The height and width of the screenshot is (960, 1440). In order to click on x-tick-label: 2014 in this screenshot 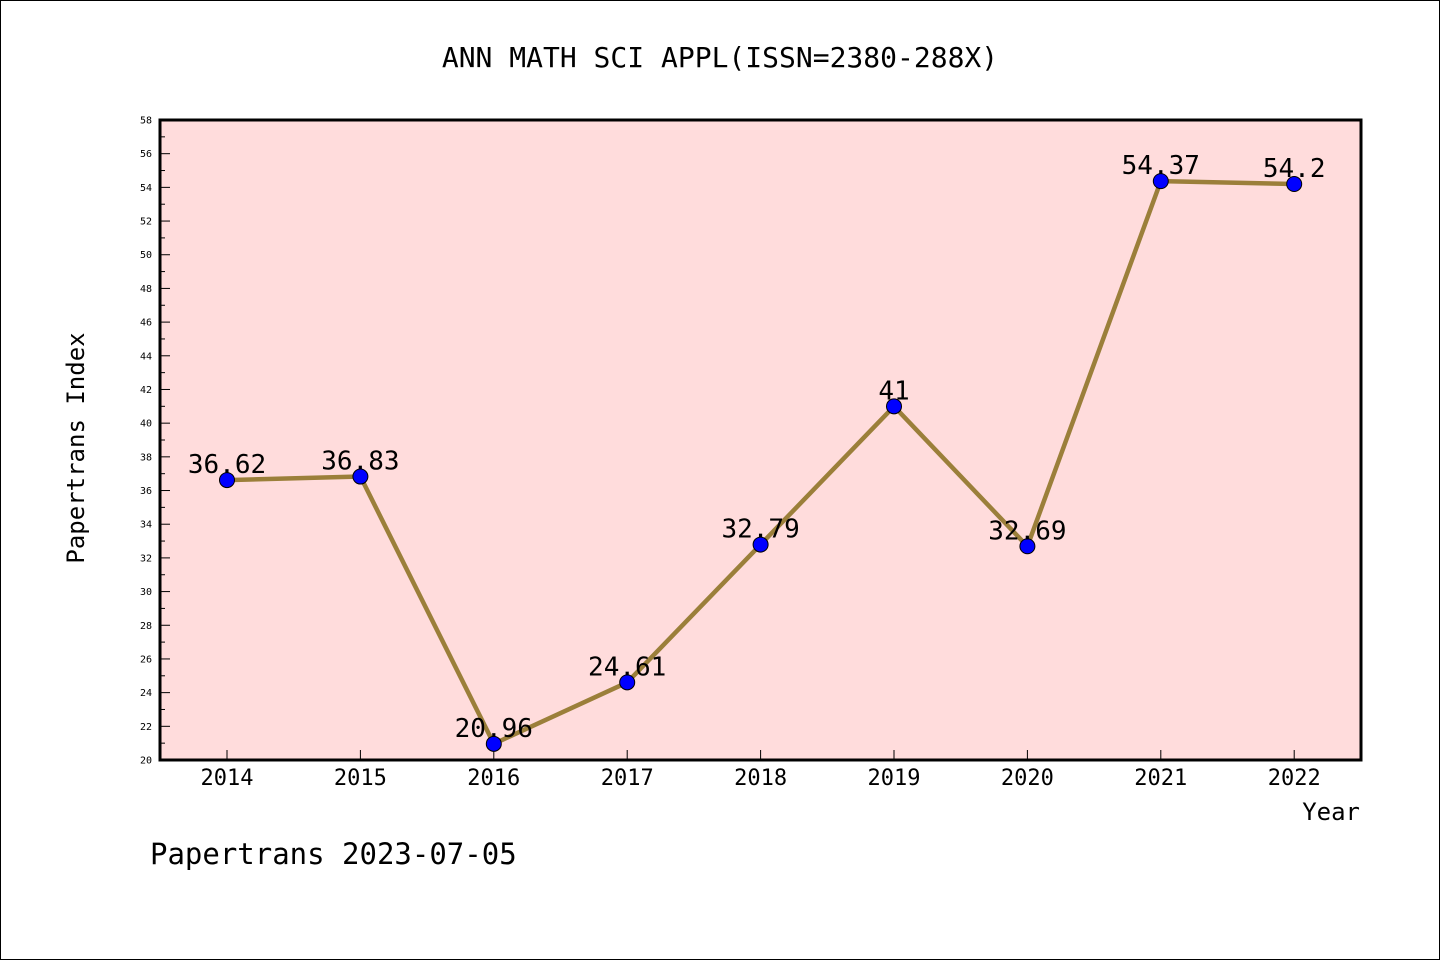, I will do `click(227, 778)`.